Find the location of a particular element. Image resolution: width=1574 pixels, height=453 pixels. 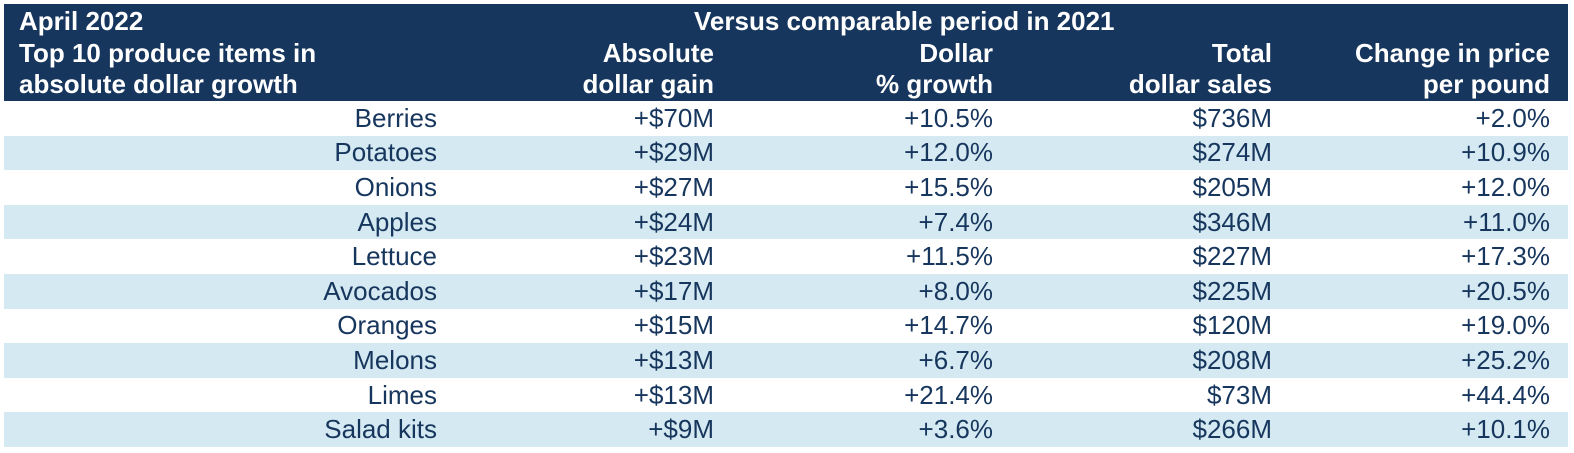

price-change-value: +10.9% is located at coordinates (1505, 152).